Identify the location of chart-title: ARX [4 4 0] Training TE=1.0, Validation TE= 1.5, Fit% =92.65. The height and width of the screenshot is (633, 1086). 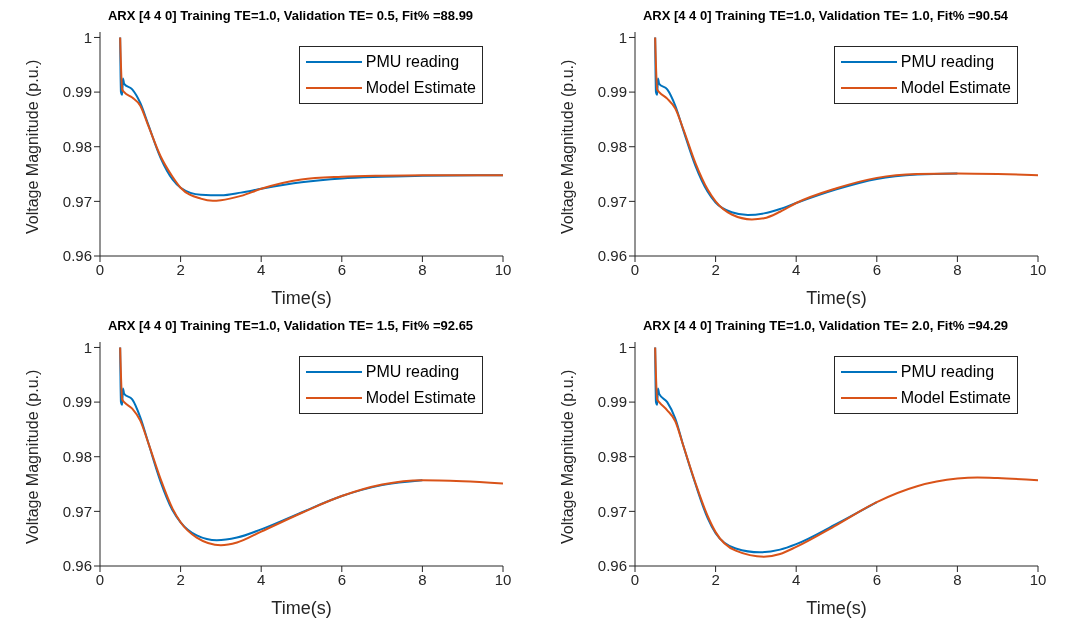
(290, 326).